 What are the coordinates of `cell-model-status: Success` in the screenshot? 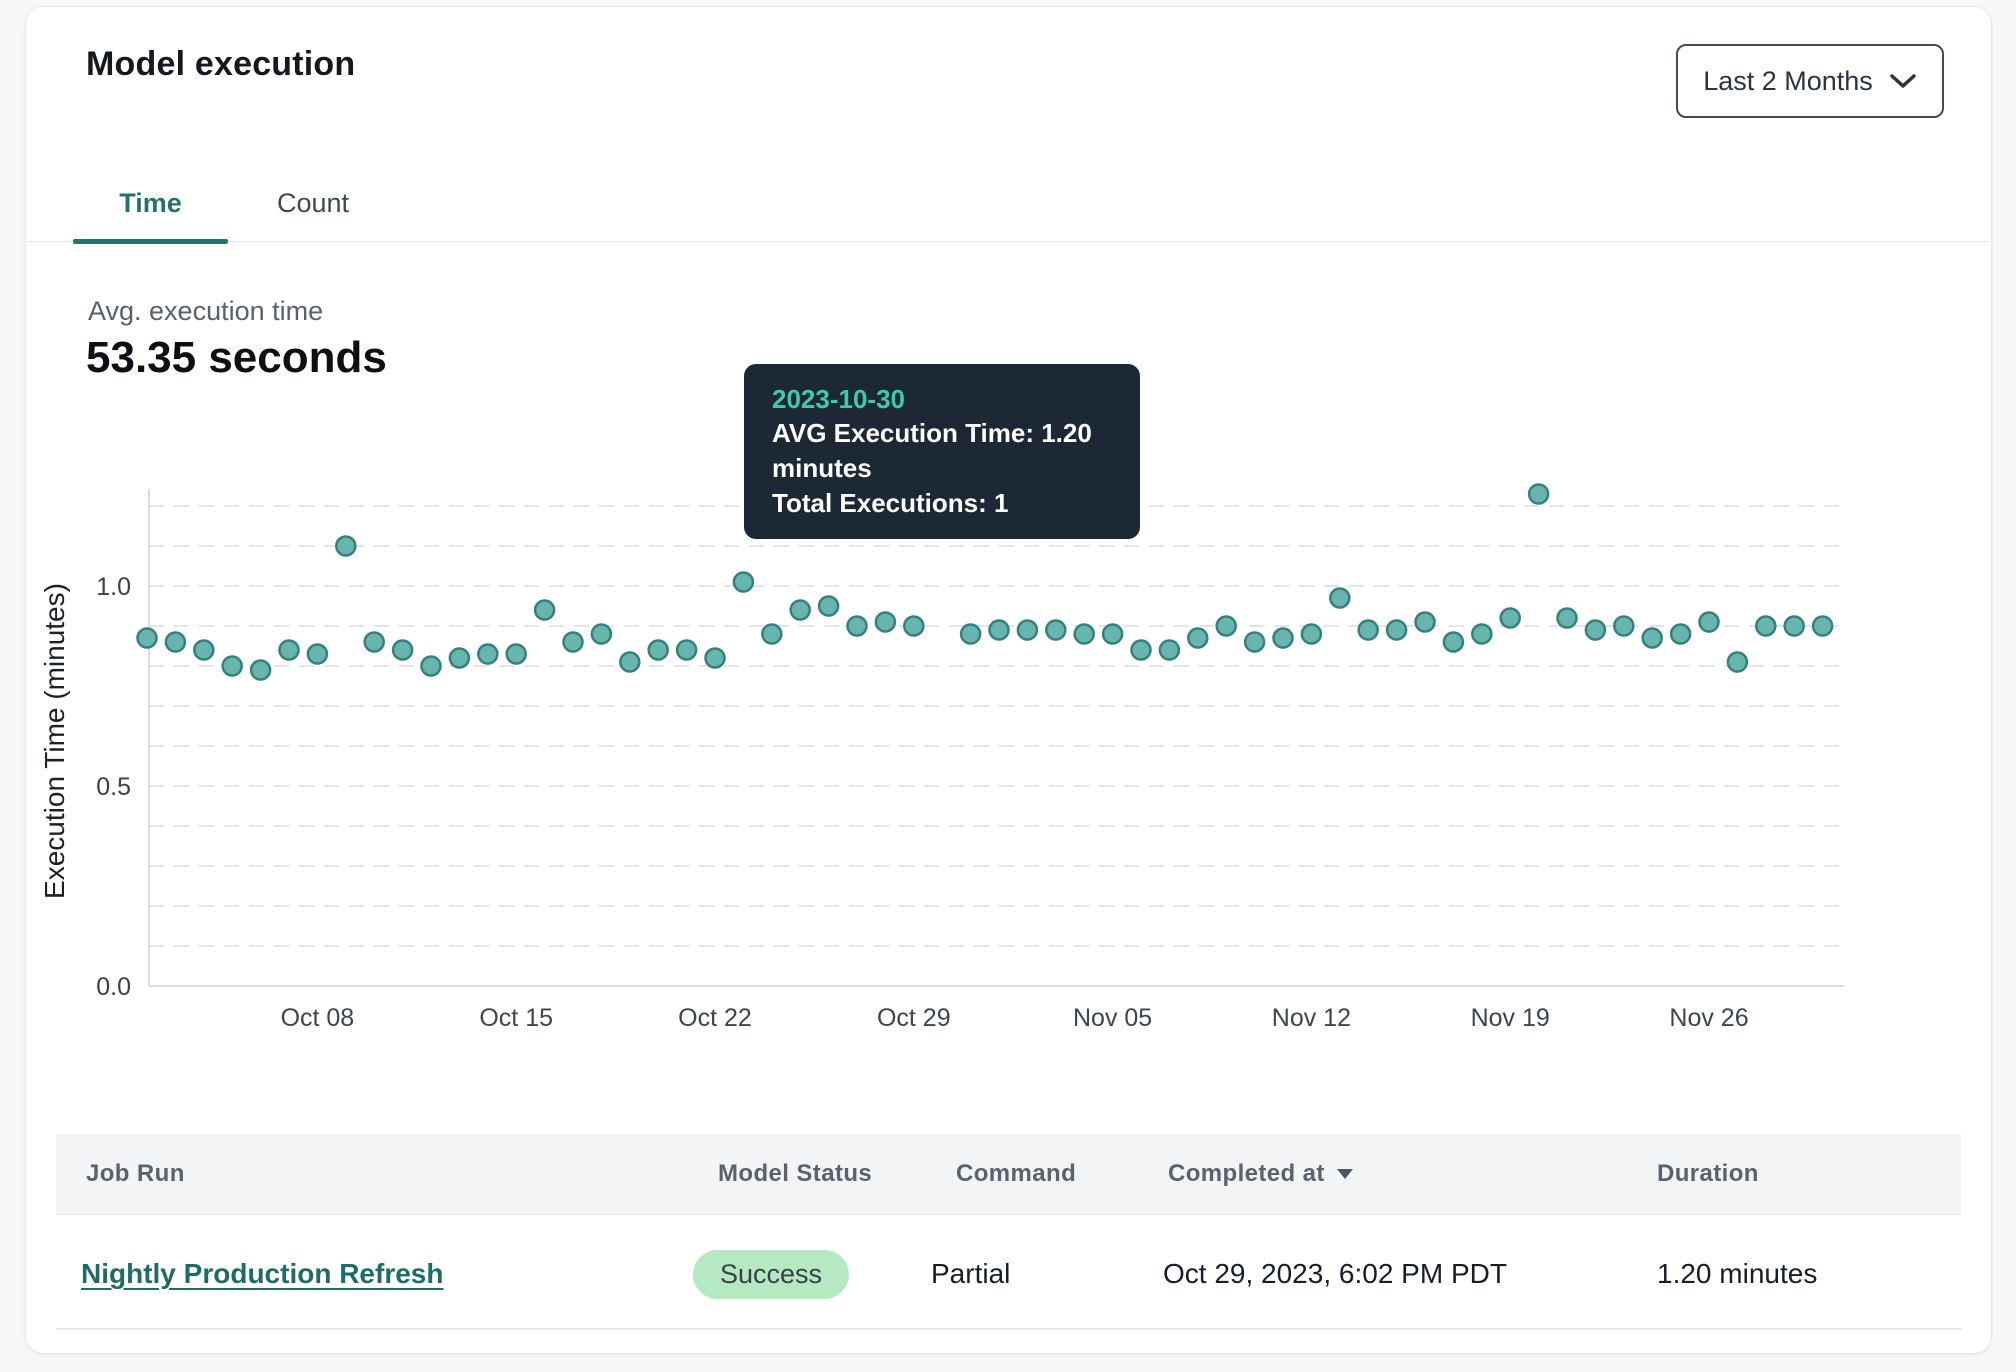 It's located at (771, 1274).